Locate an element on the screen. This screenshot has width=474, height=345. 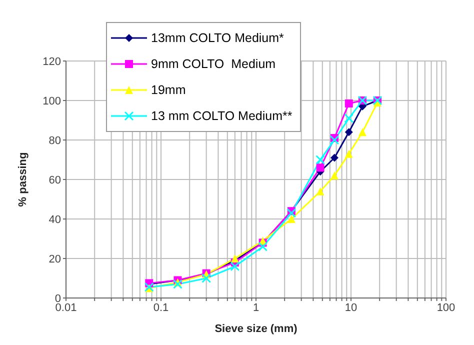
legend-label: 13mm COLTO Medium* is located at coordinates (217, 38).